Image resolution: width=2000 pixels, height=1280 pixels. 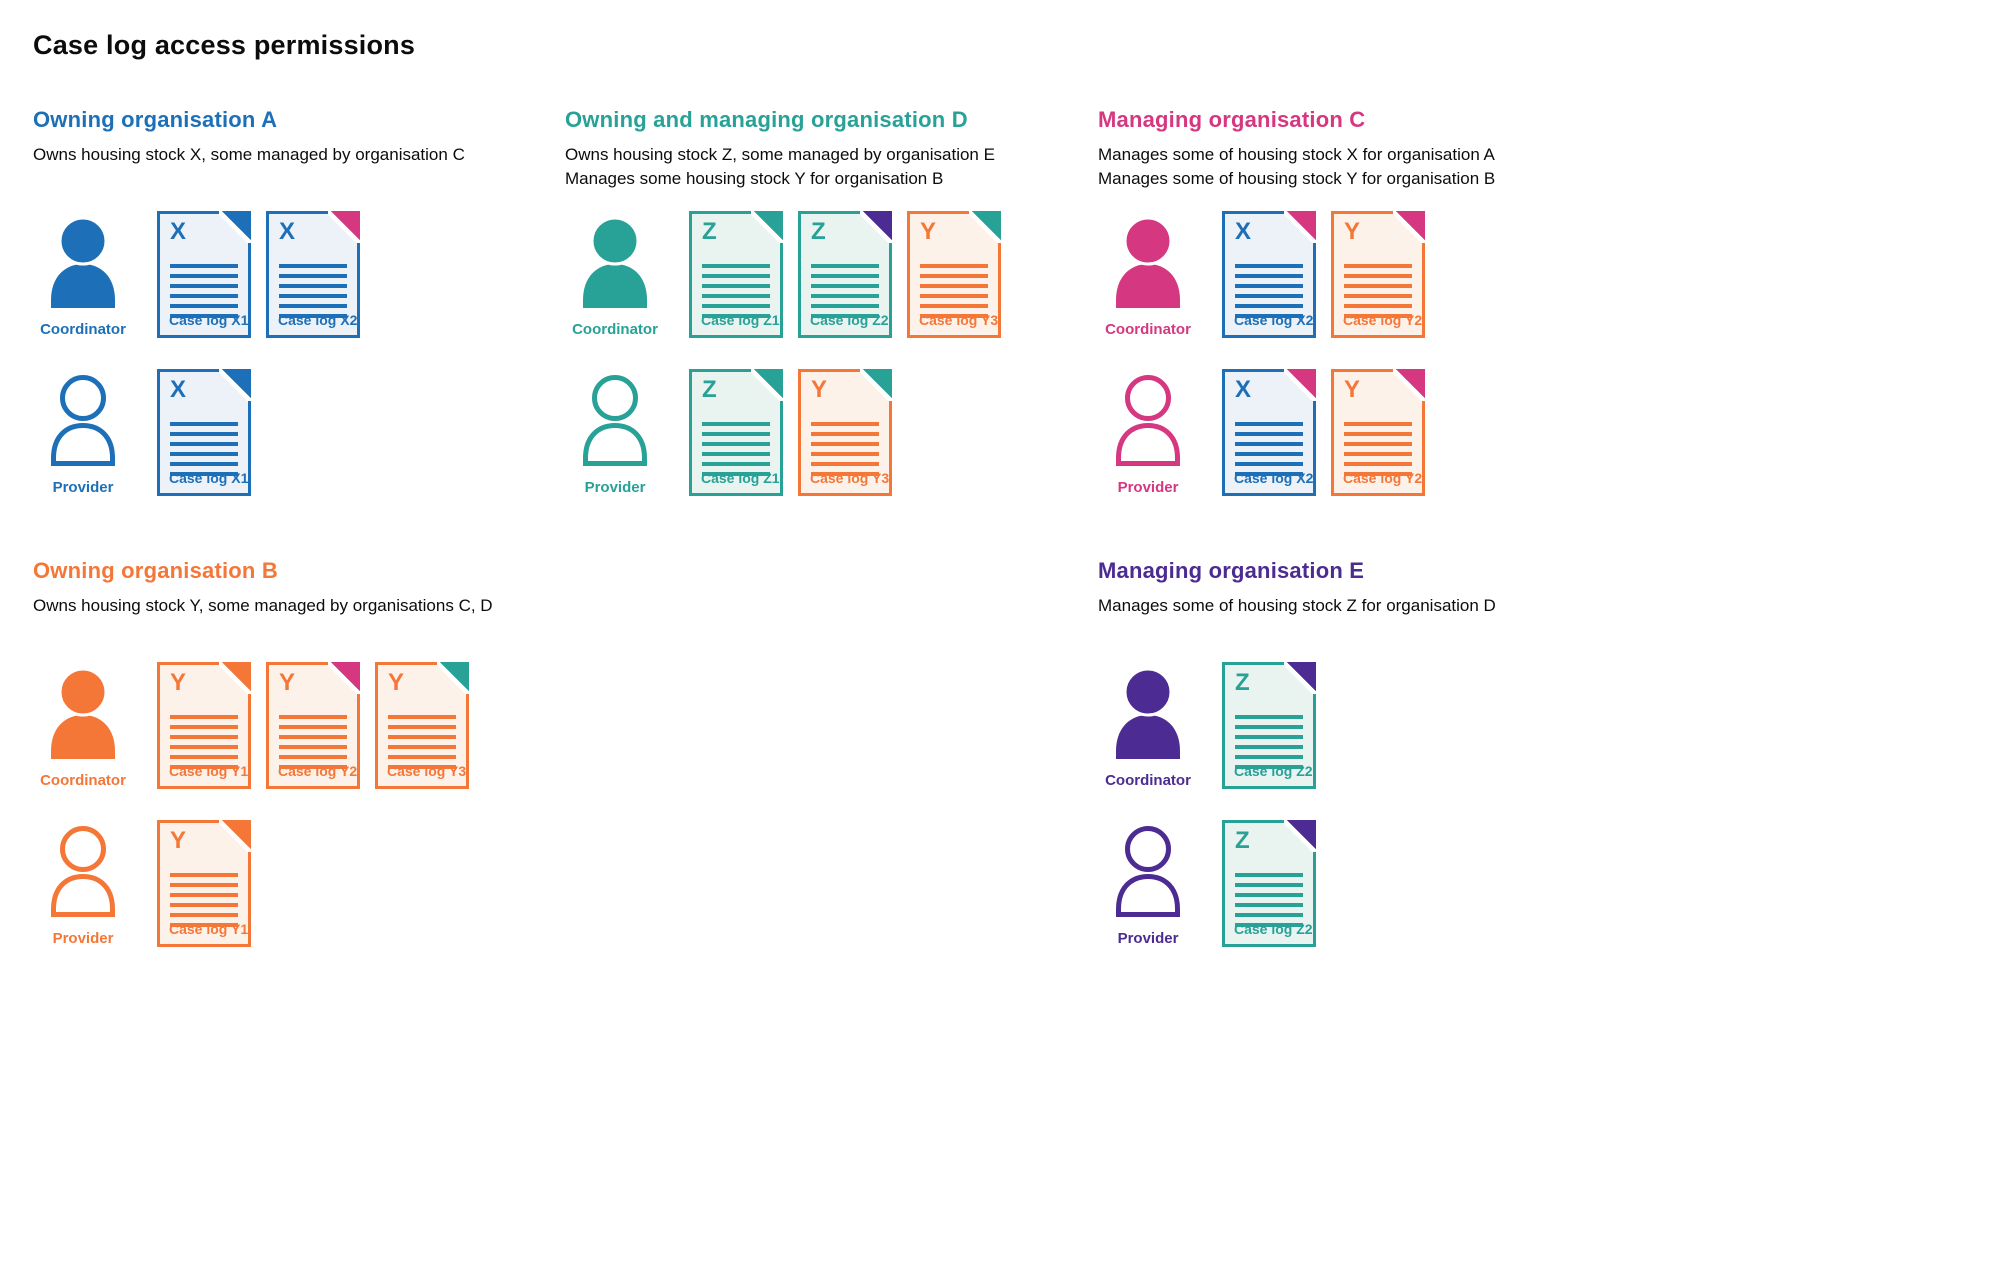 I want to click on case-log-document: Y Case log Y3, so click(x=845, y=432).